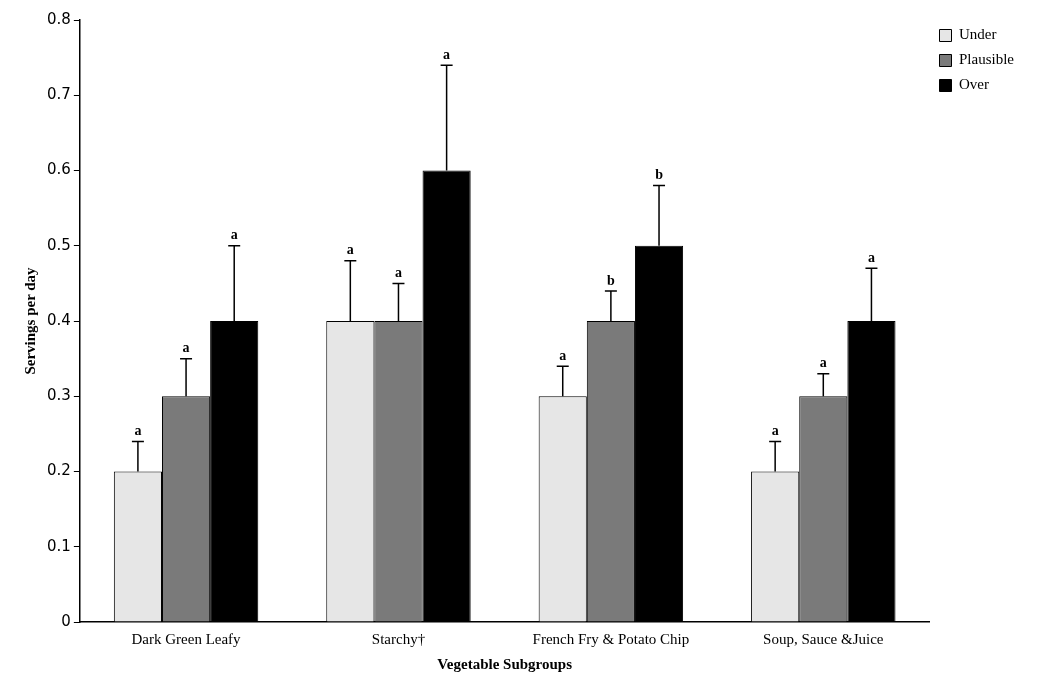 Image resolution: width=1042 pixels, height=700 pixels. Describe the element at coordinates (59, 319) in the screenshot. I see `y-tick-label: 0.4` at that location.